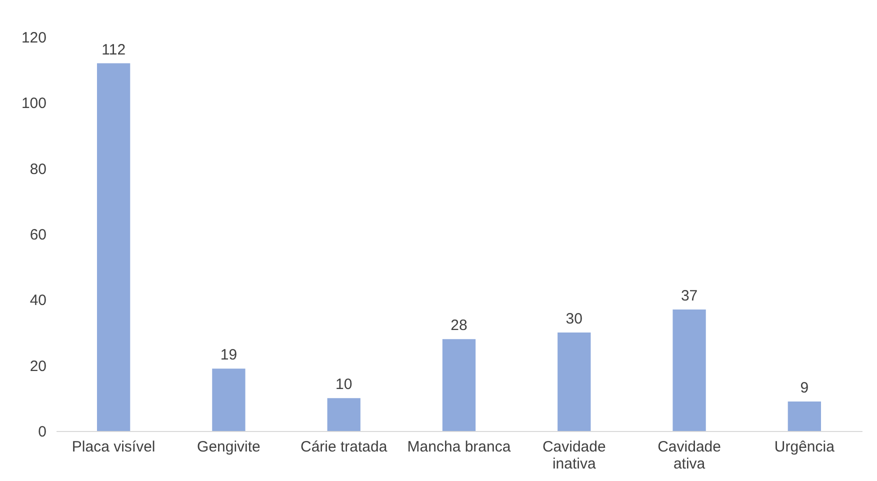  Describe the element at coordinates (689, 296) in the screenshot. I see `data-label: 37` at that location.